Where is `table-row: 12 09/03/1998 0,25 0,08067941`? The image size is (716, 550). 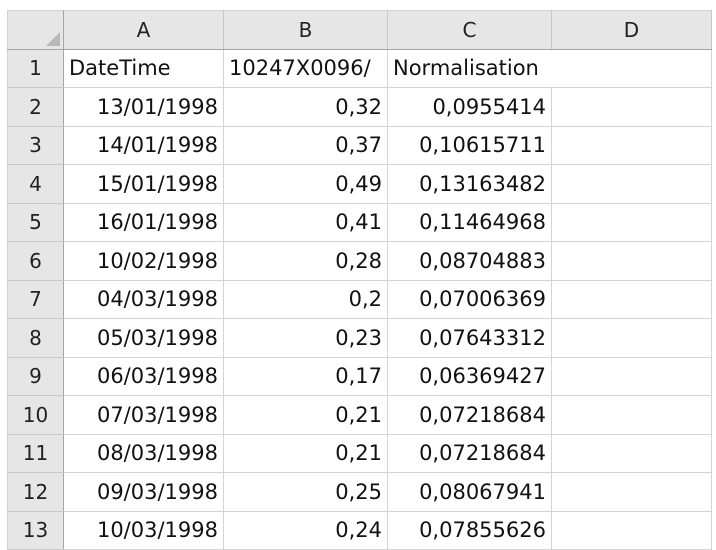
table-row: 12 09/03/1998 0,25 0,08067941 is located at coordinates (359, 492).